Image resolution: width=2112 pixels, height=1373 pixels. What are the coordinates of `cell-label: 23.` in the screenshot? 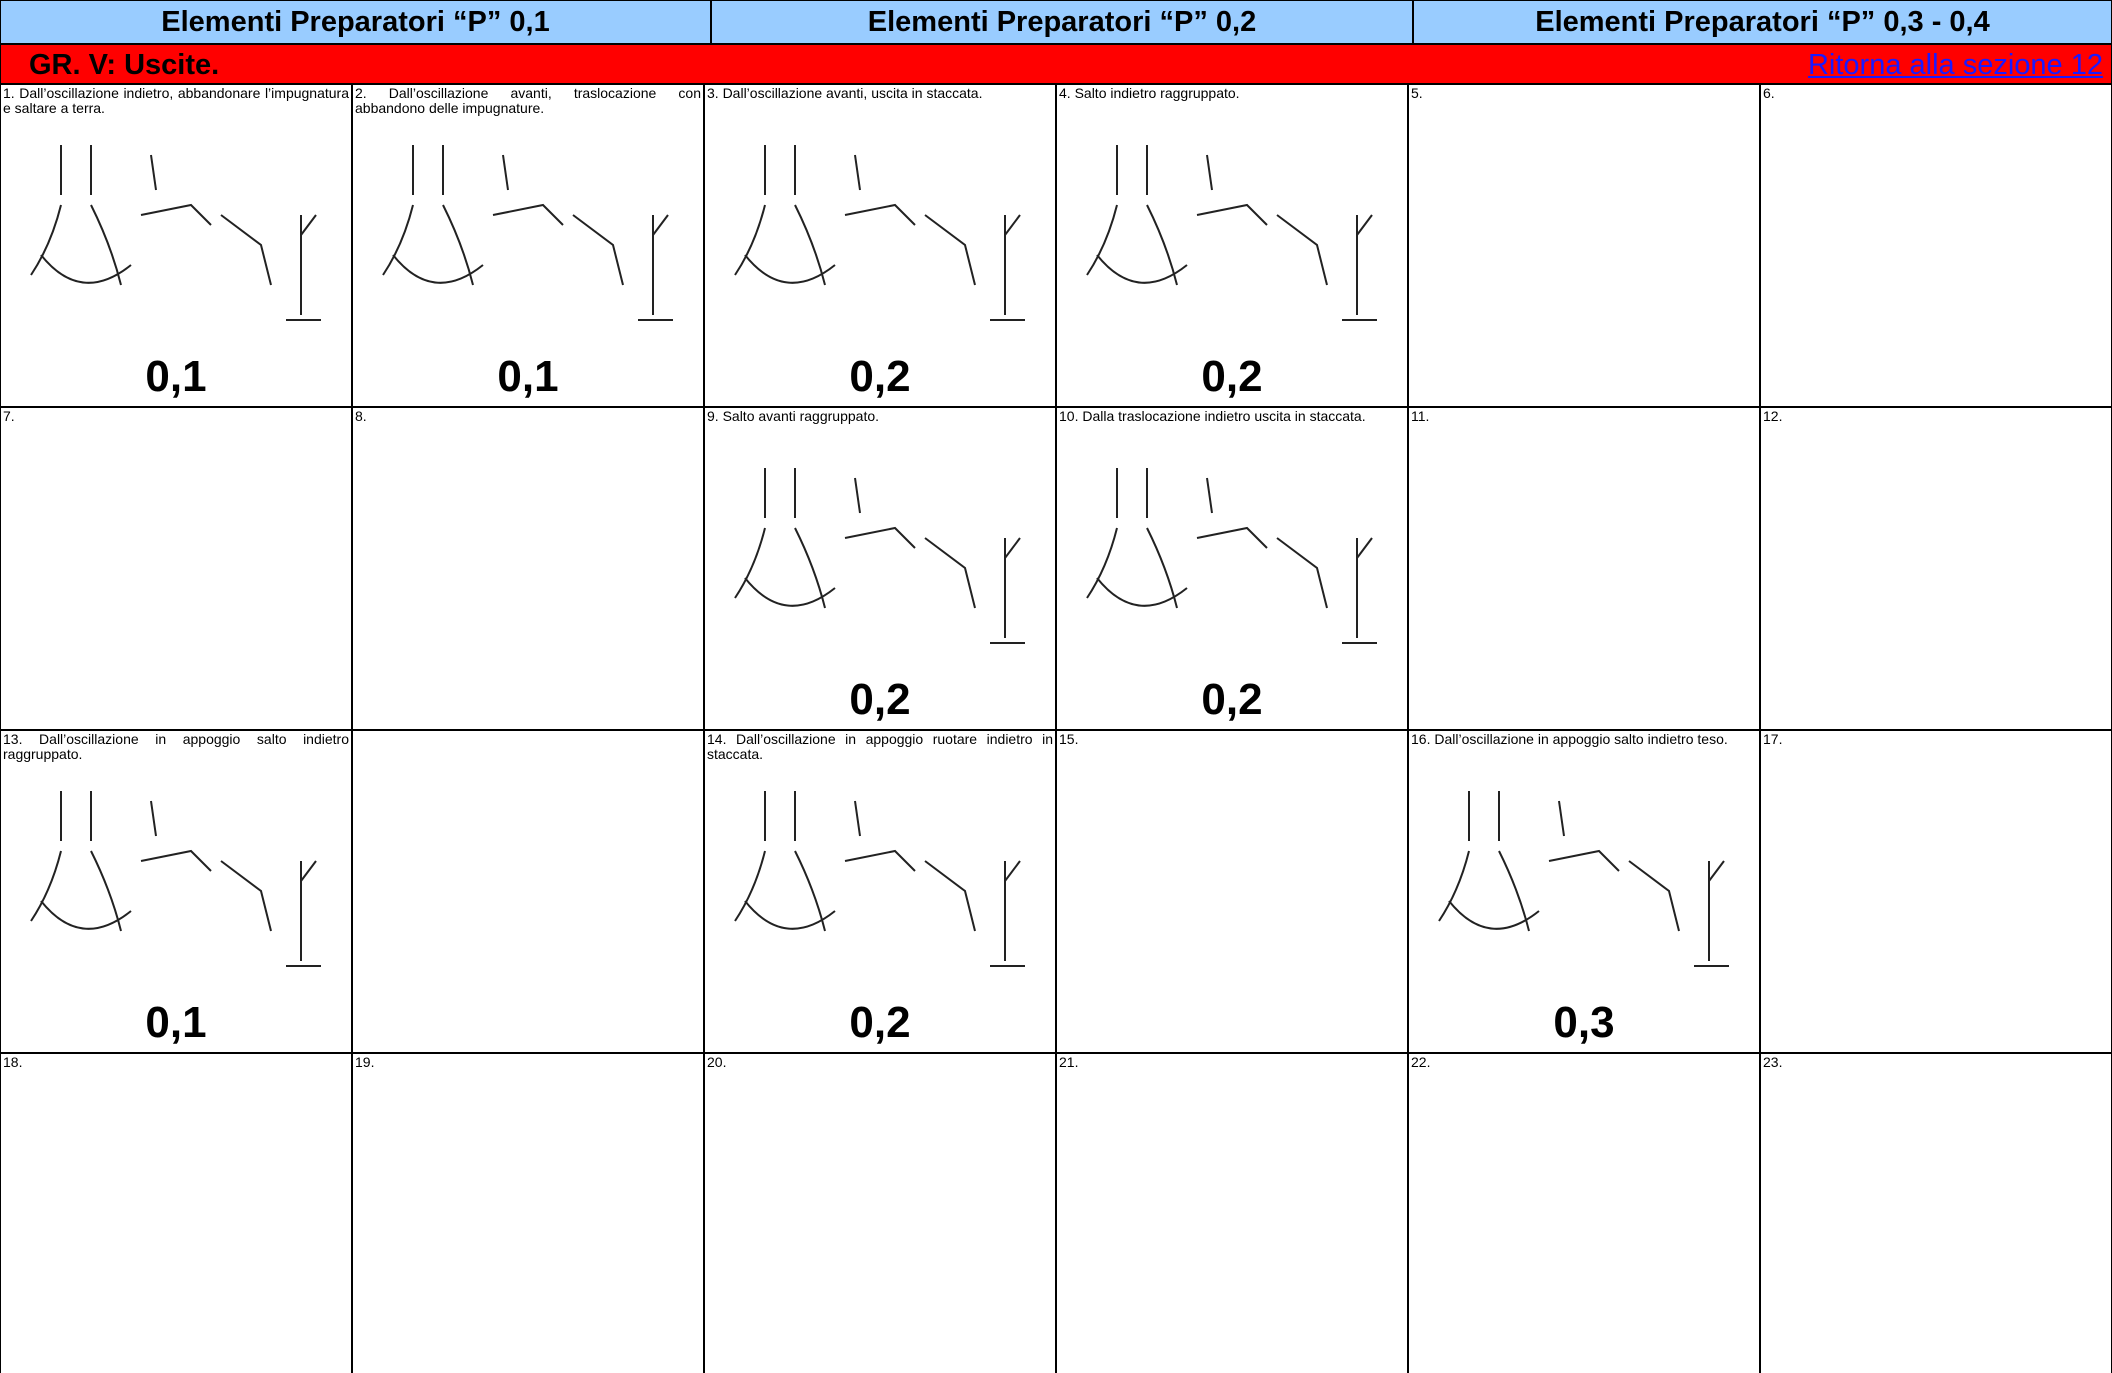 It's located at (1773, 1062).